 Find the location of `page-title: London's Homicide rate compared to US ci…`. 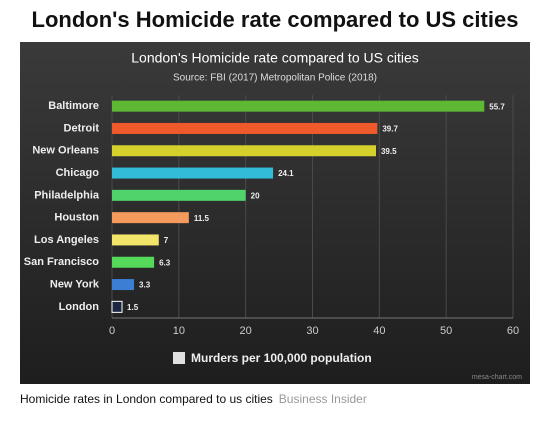

page-title: London's Homicide rate compared to US ci… is located at coordinates (275, 19).